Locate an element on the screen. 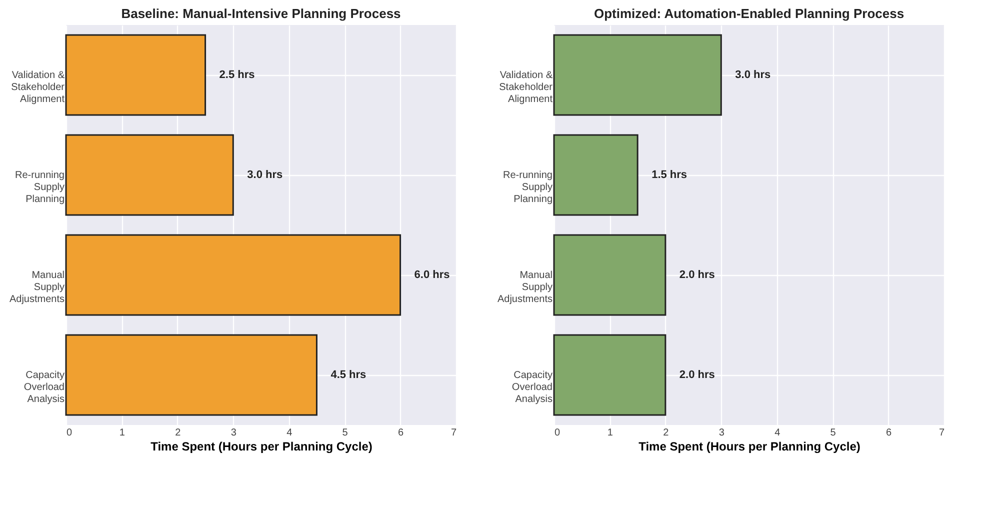 This screenshot has height=511, width=984. data-label: 2.5 hrs is located at coordinates (237, 75).